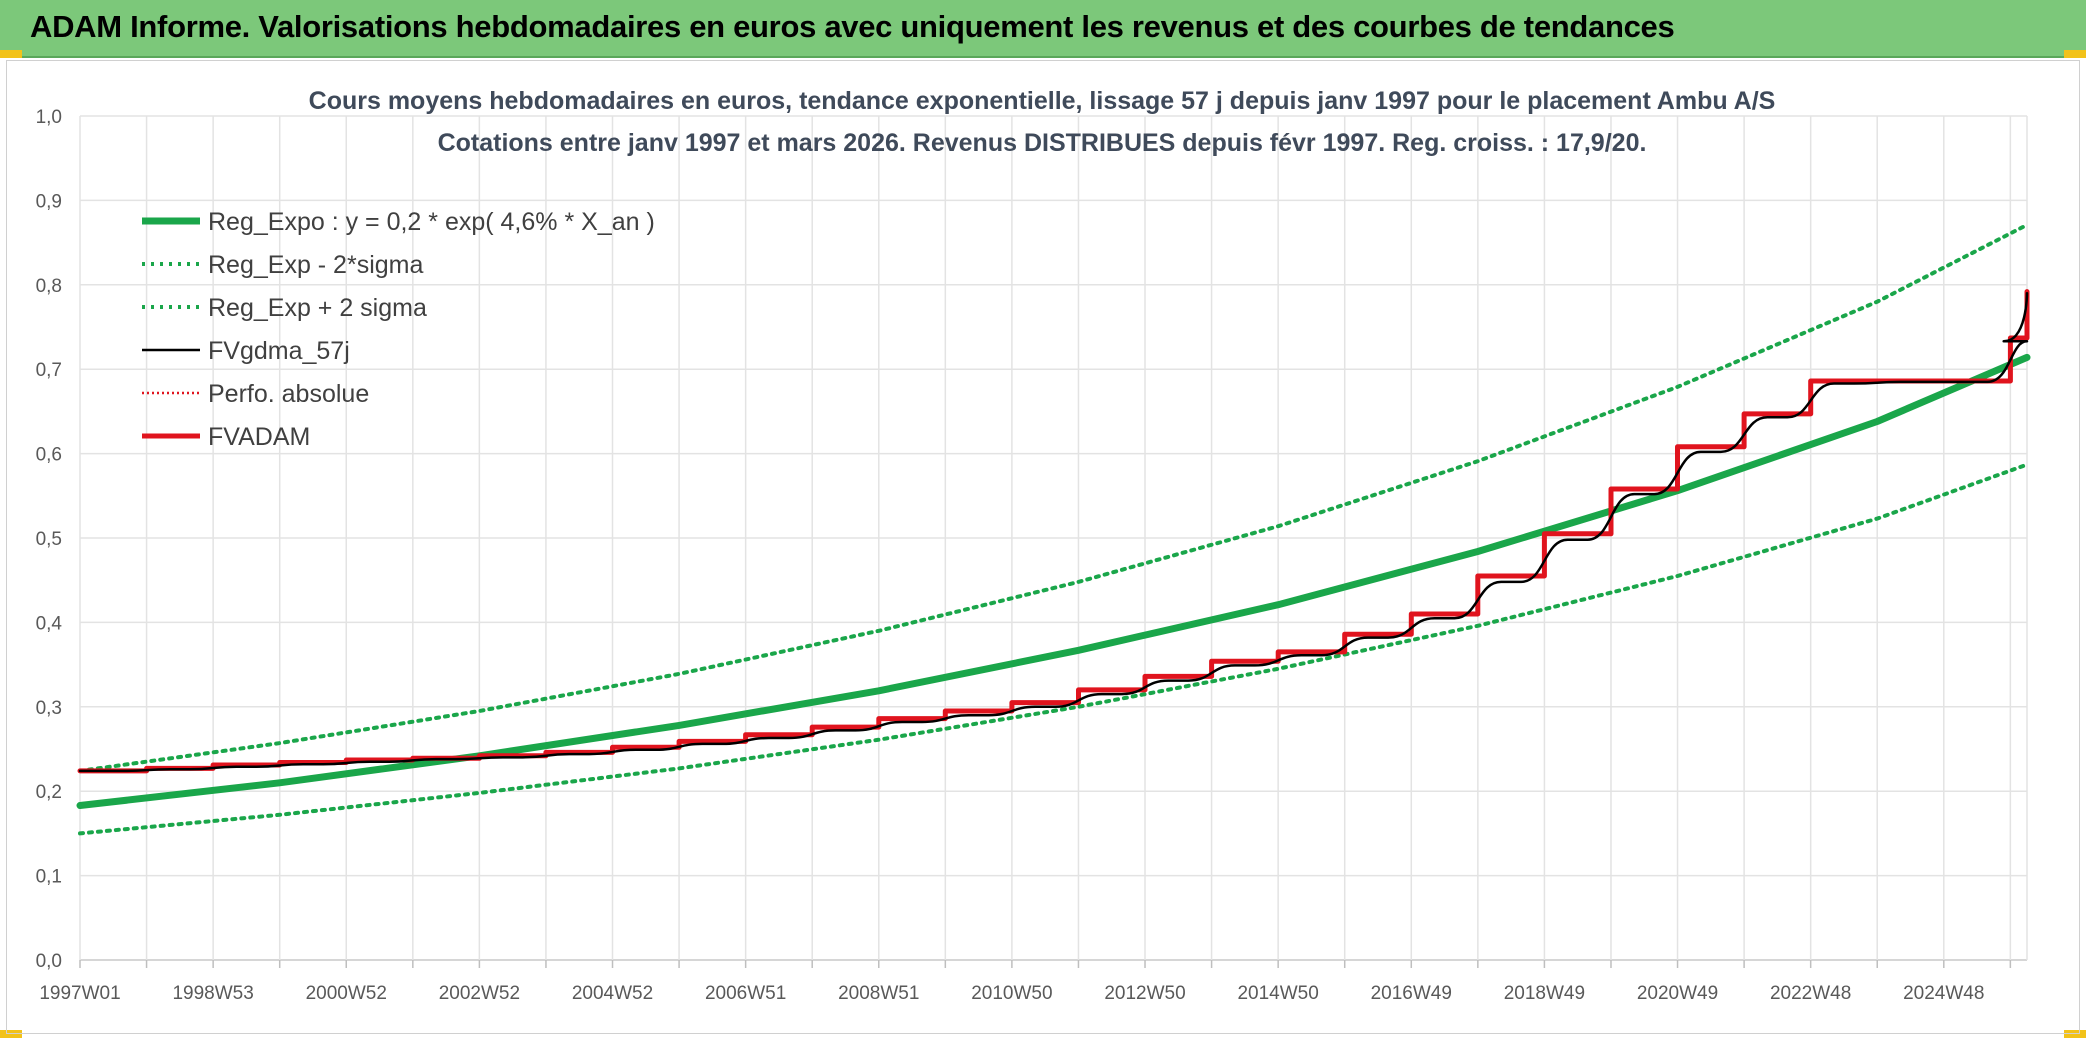 This screenshot has width=2086, height=1038. Describe the element at coordinates (49, 370) in the screenshot. I see `y-tick-label: 0,7` at that location.